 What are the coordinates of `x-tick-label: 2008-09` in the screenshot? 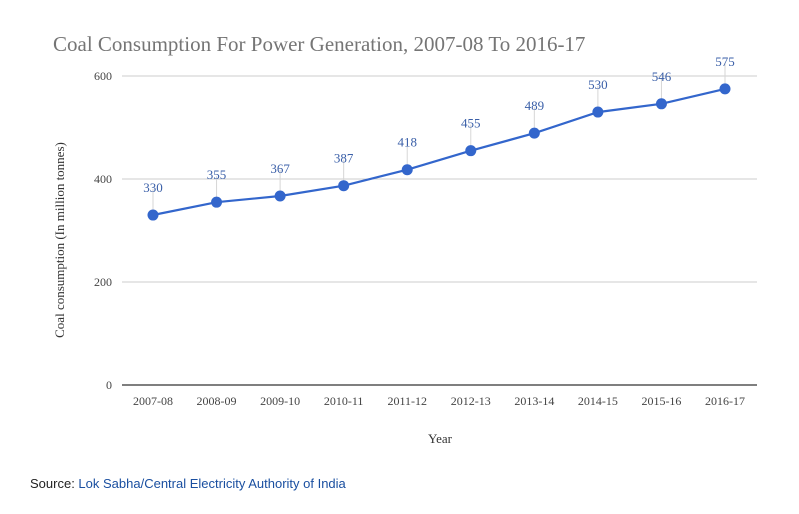 It's located at (217, 401).